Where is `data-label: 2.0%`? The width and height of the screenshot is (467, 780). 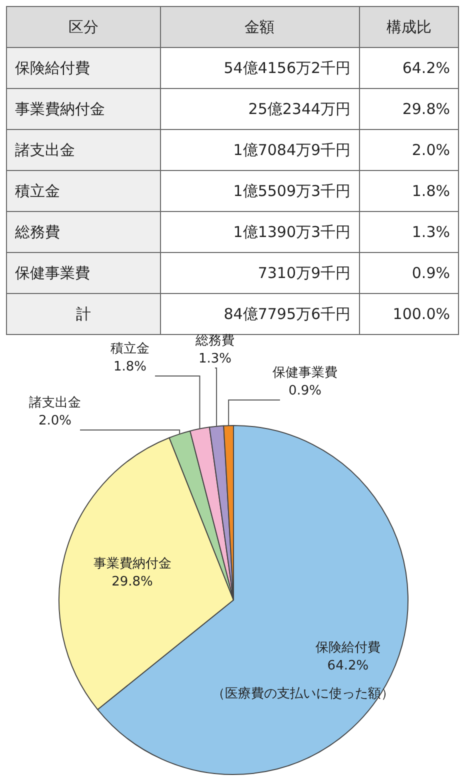
data-label: 2.0% is located at coordinates (55, 420).